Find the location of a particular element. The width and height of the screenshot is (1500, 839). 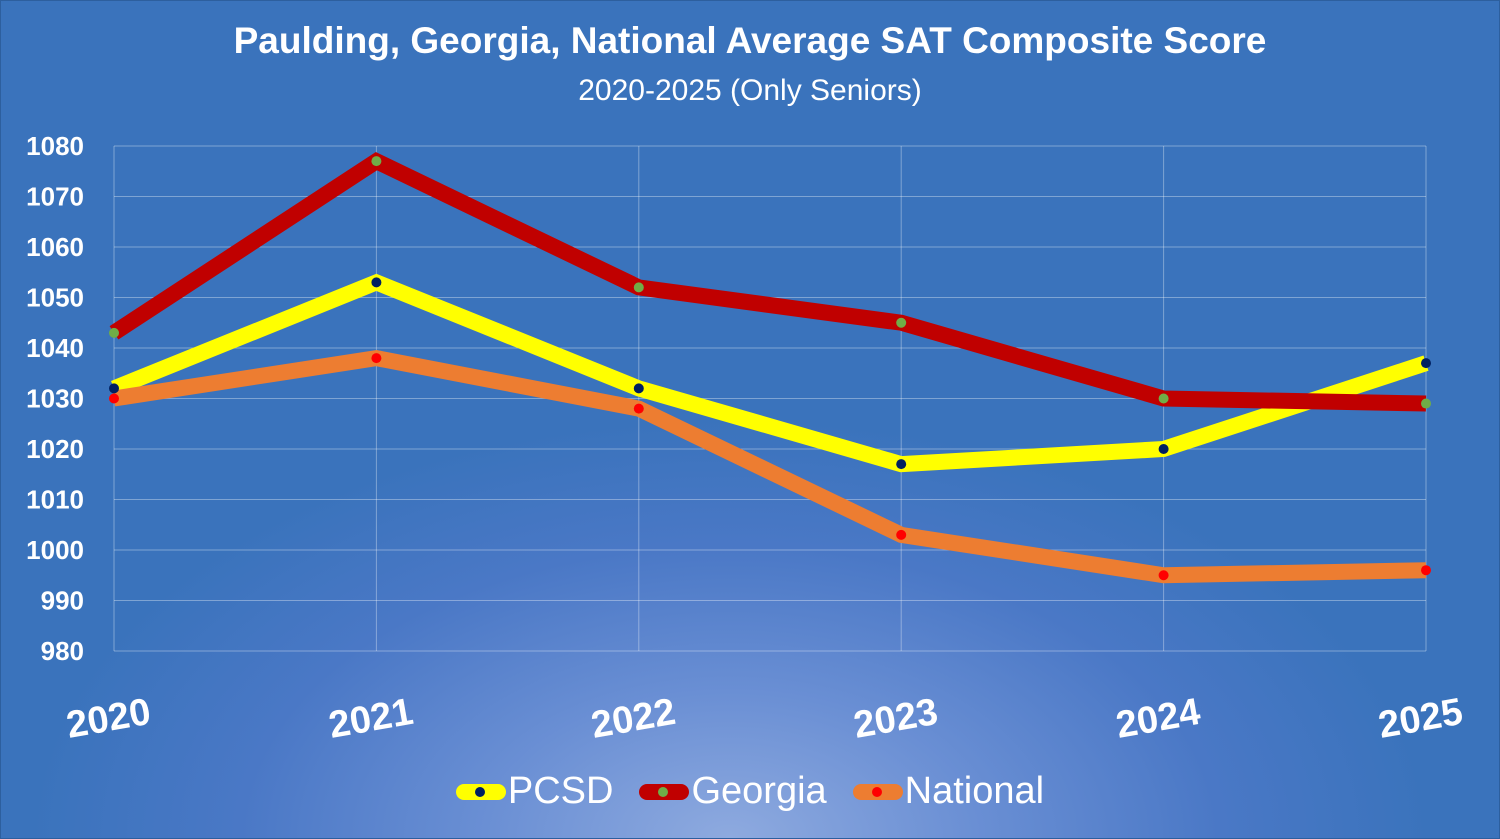

y-tick-label: 990 is located at coordinates (62, 601).